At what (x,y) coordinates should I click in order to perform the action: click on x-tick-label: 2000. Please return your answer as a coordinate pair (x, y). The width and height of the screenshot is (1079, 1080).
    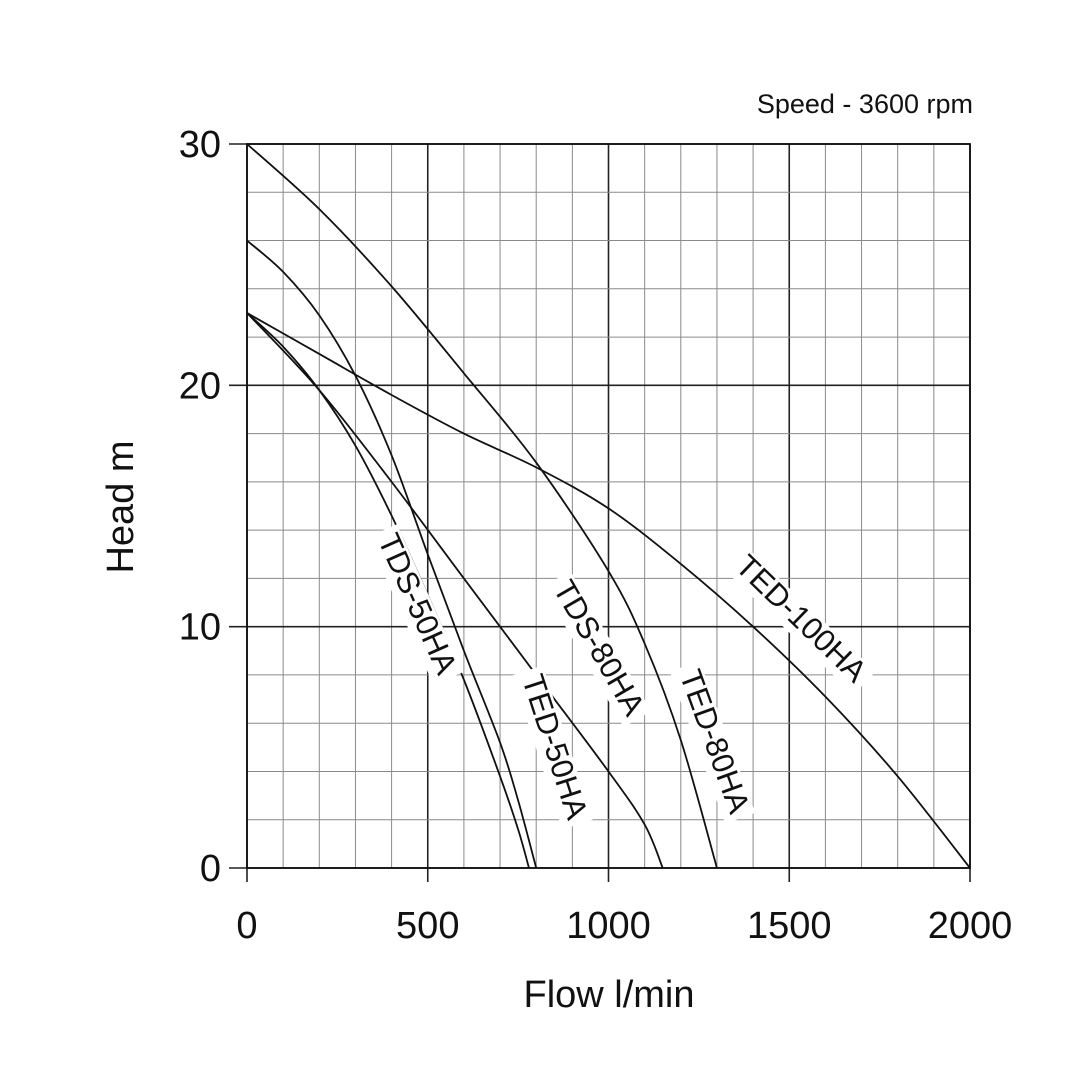
    Looking at the image, I should click on (970, 926).